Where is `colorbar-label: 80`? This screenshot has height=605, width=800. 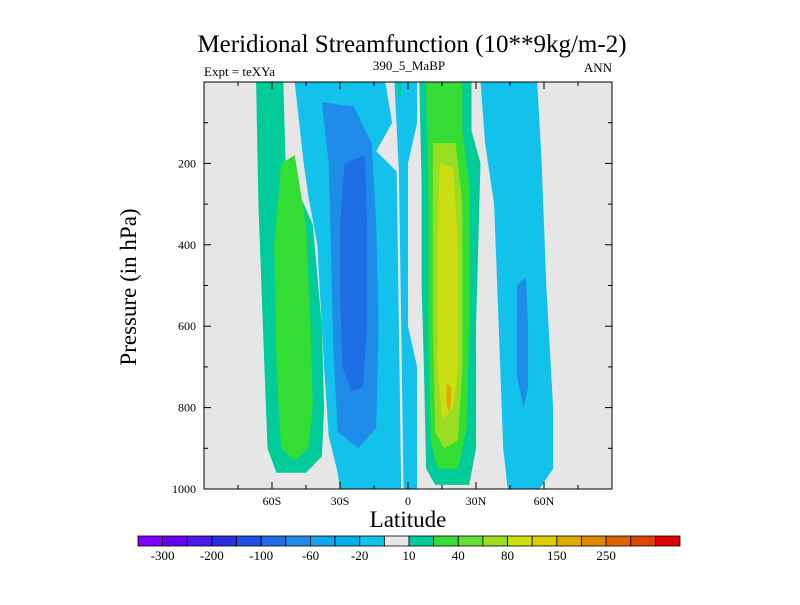 colorbar-label: 80 is located at coordinates (507, 555).